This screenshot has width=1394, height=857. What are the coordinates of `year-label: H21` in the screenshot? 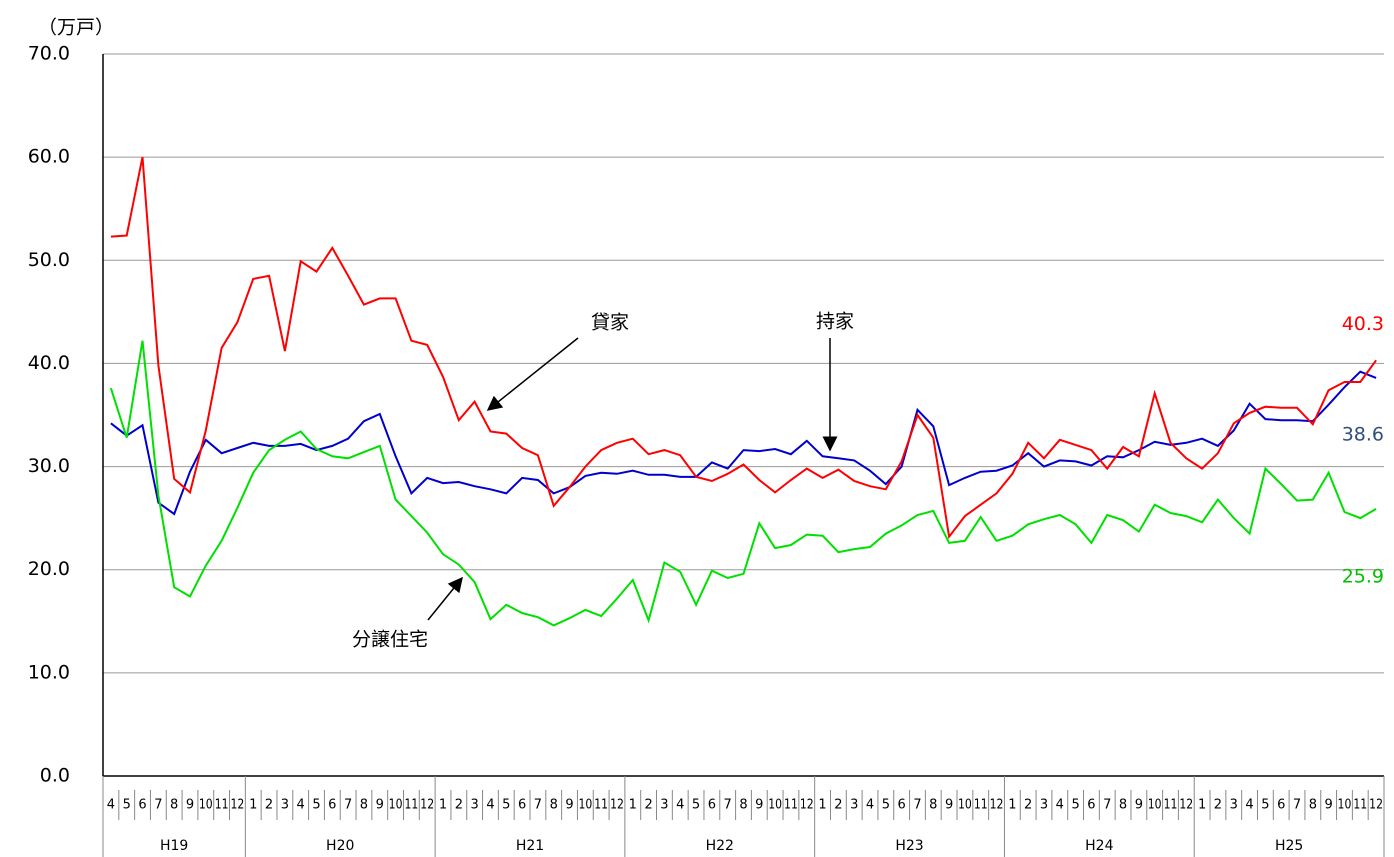 It's located at (530, 846).